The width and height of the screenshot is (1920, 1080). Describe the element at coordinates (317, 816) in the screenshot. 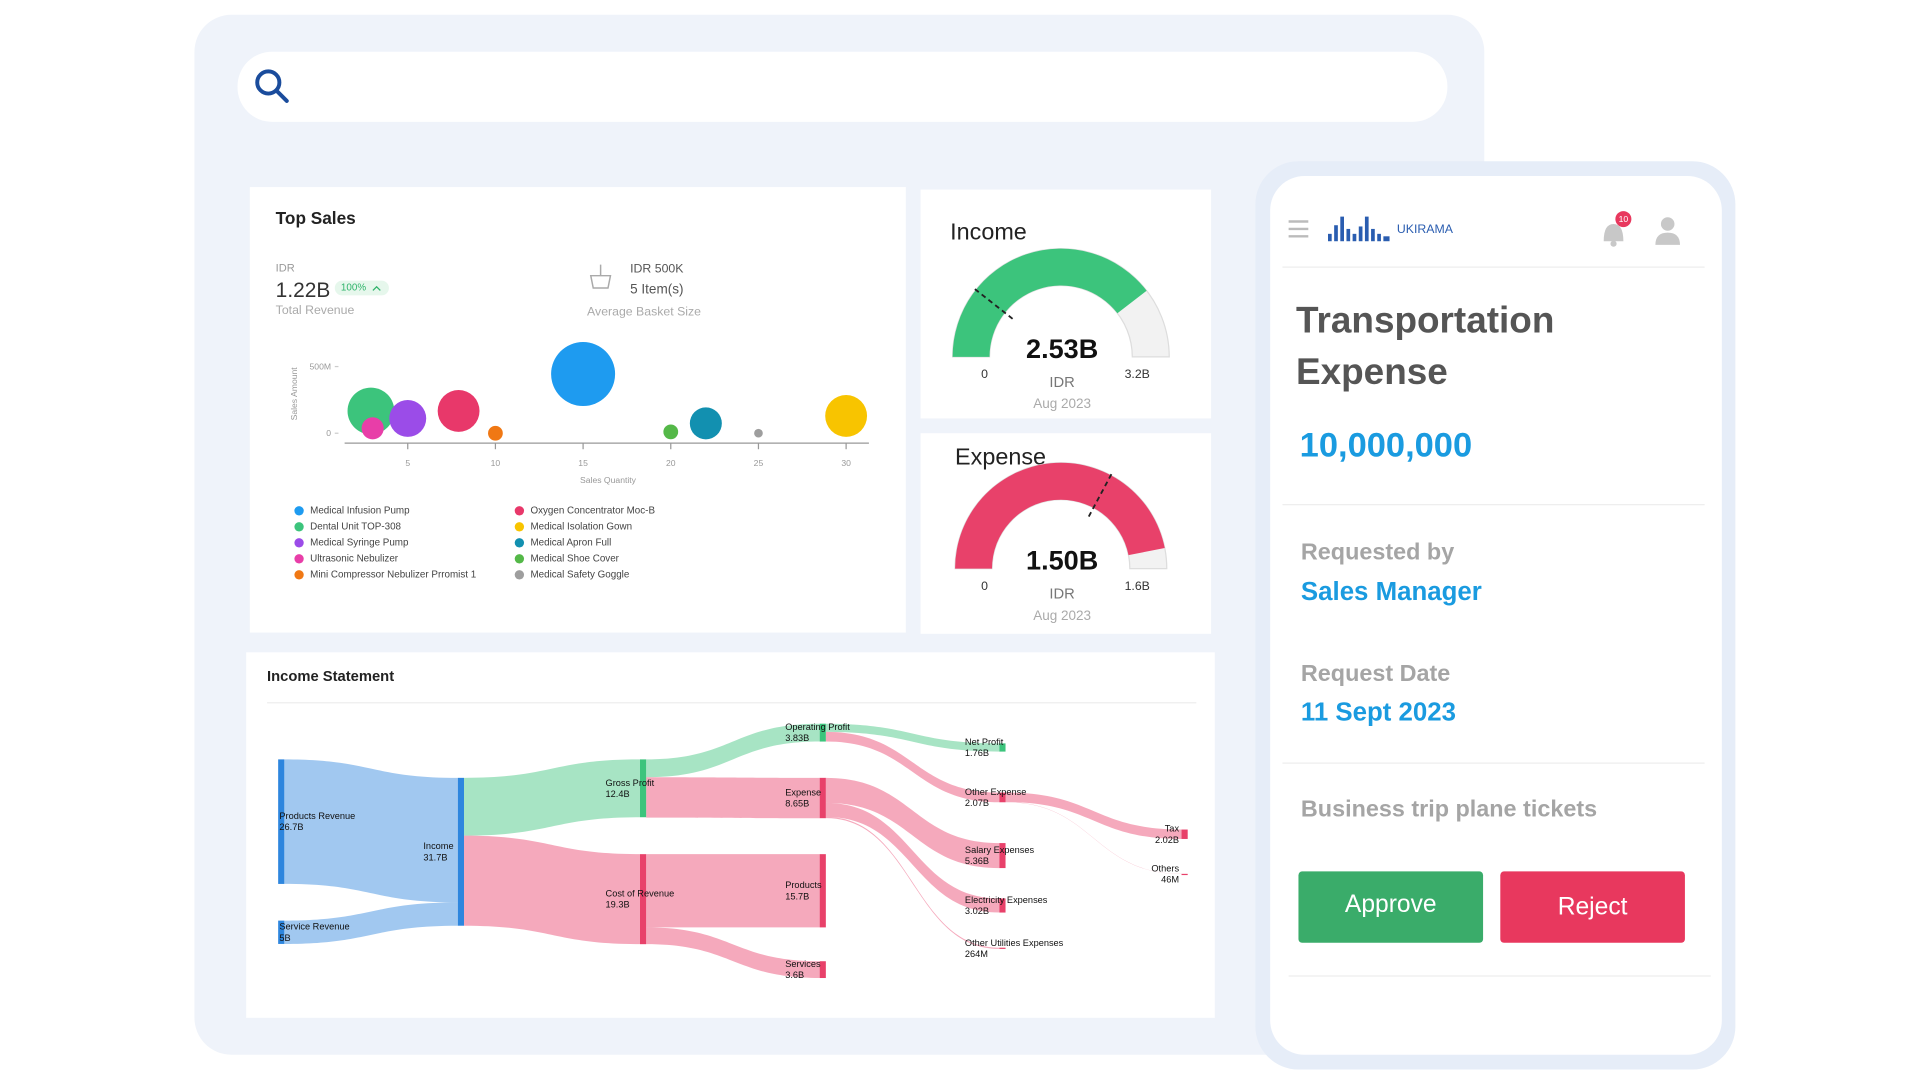

I see `sankey-label: Products Revenue` at that location.